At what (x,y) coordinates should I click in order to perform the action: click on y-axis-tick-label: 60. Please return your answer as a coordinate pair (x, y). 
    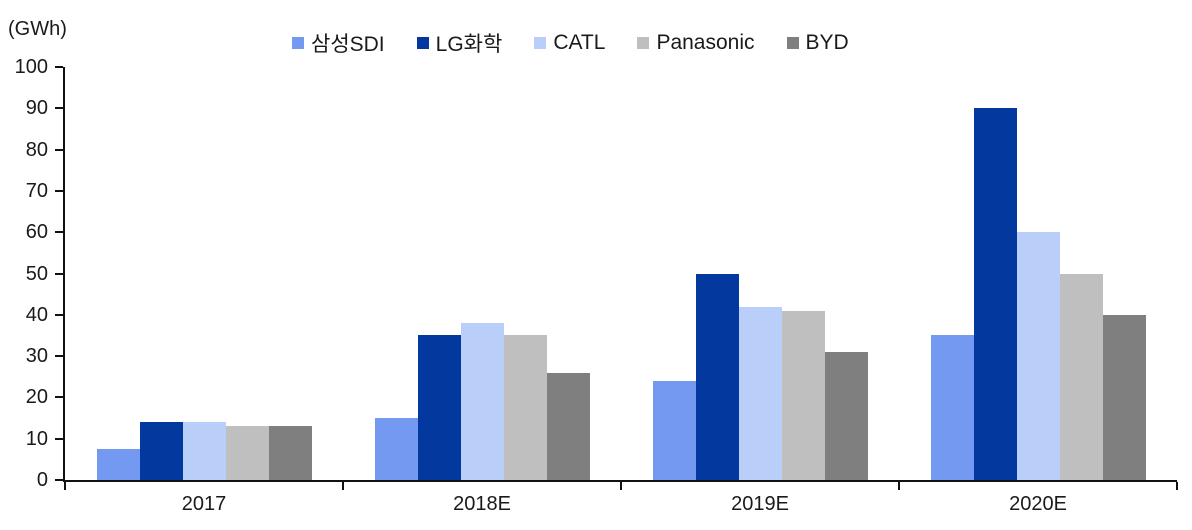
    Looking at the image, I should click on (36, 232).